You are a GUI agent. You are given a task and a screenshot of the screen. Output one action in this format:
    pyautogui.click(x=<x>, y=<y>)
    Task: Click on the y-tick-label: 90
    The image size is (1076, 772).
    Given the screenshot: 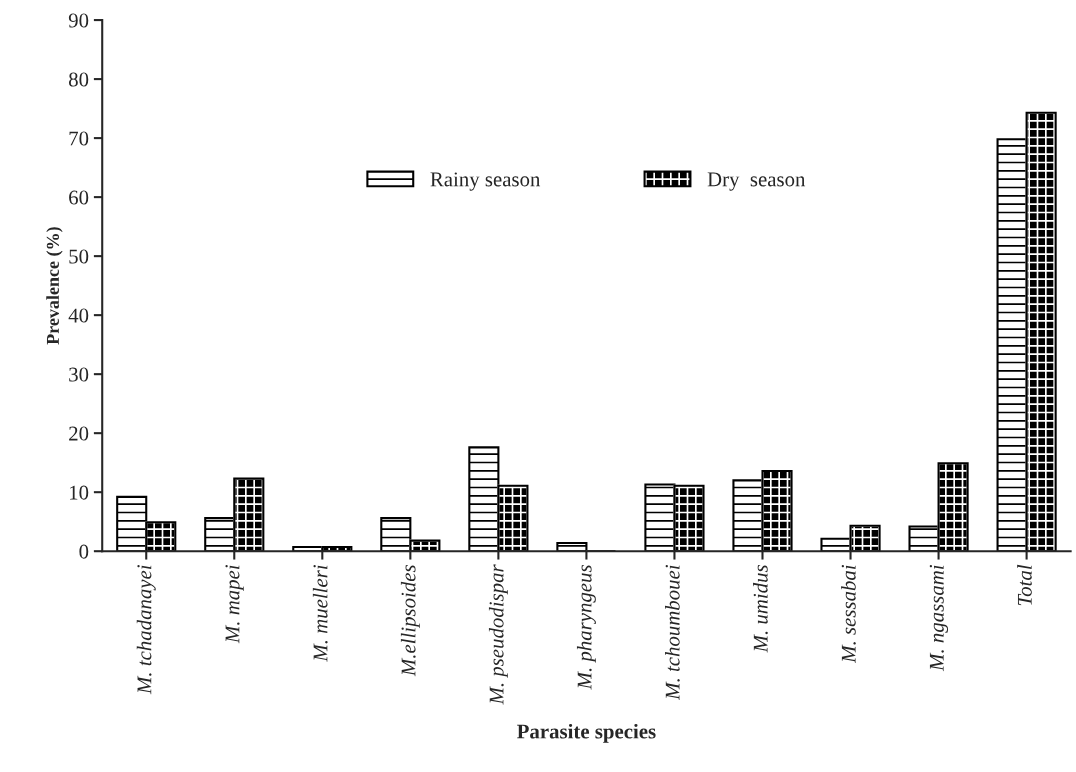 What is the action you would take?
    pyautogui.click(x=78, y=20)
    